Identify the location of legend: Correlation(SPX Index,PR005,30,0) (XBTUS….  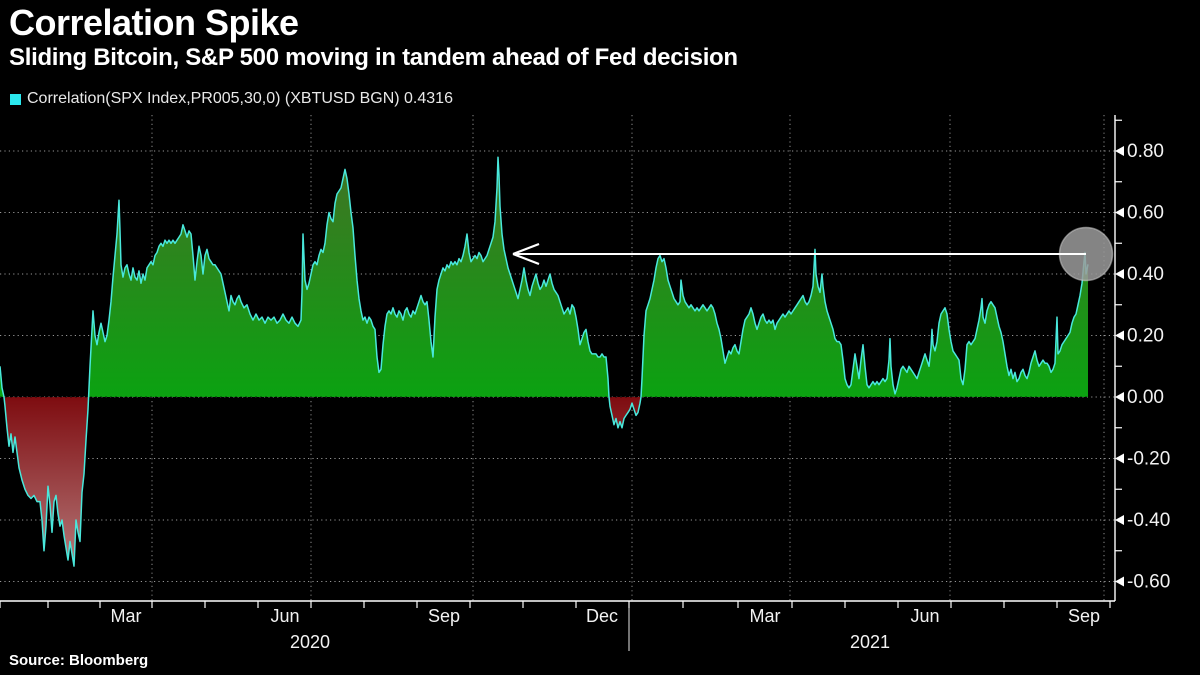
(231, 99).